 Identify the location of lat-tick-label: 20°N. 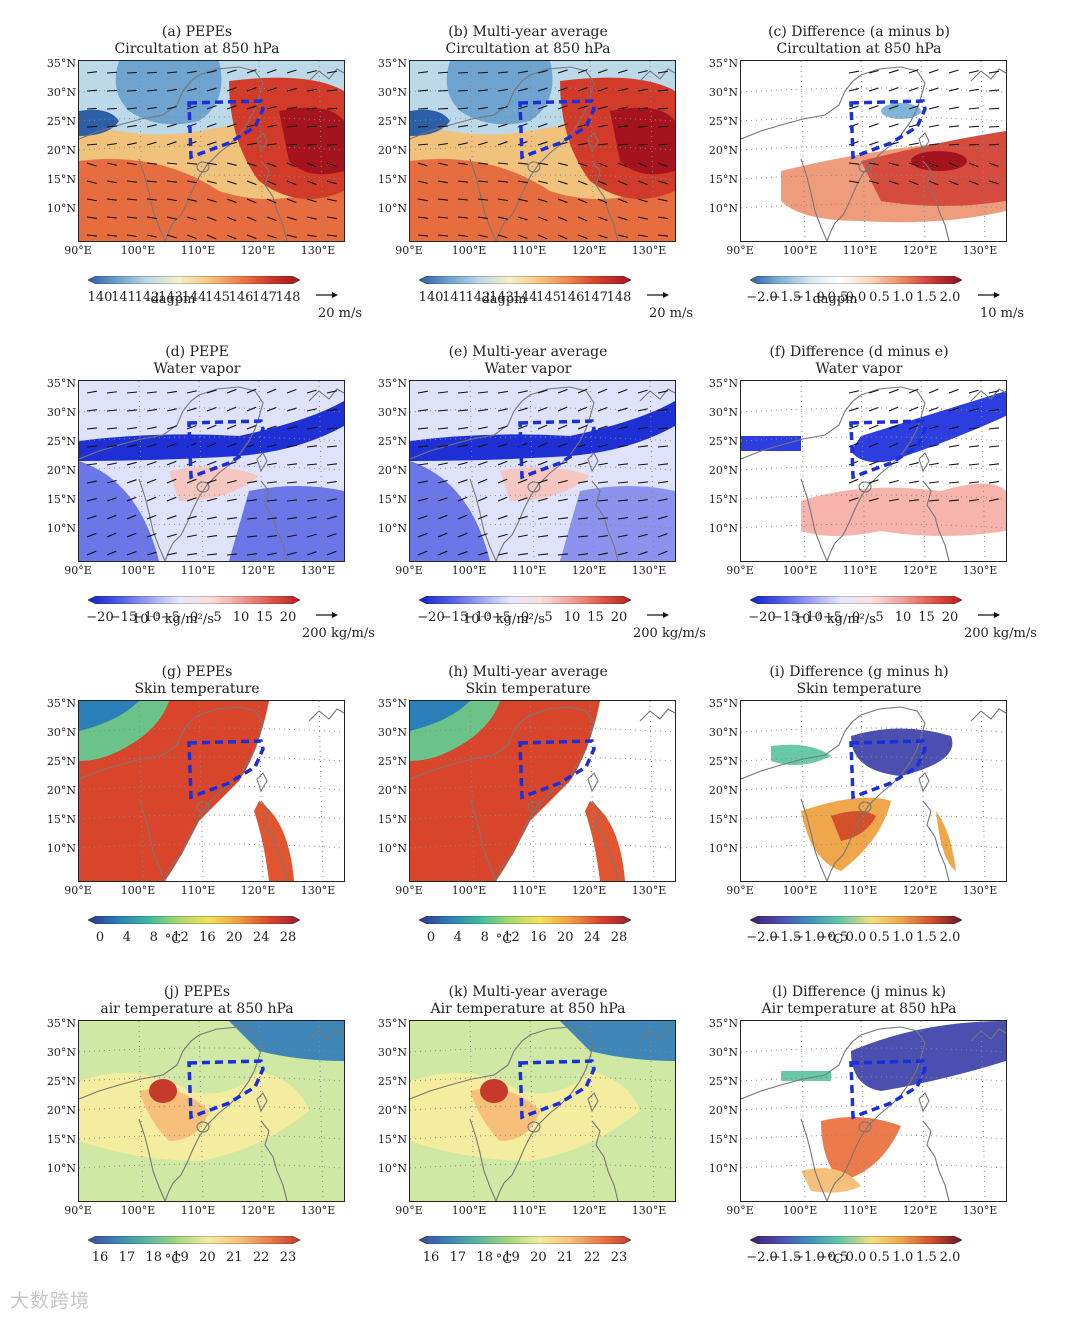
(723, 470).